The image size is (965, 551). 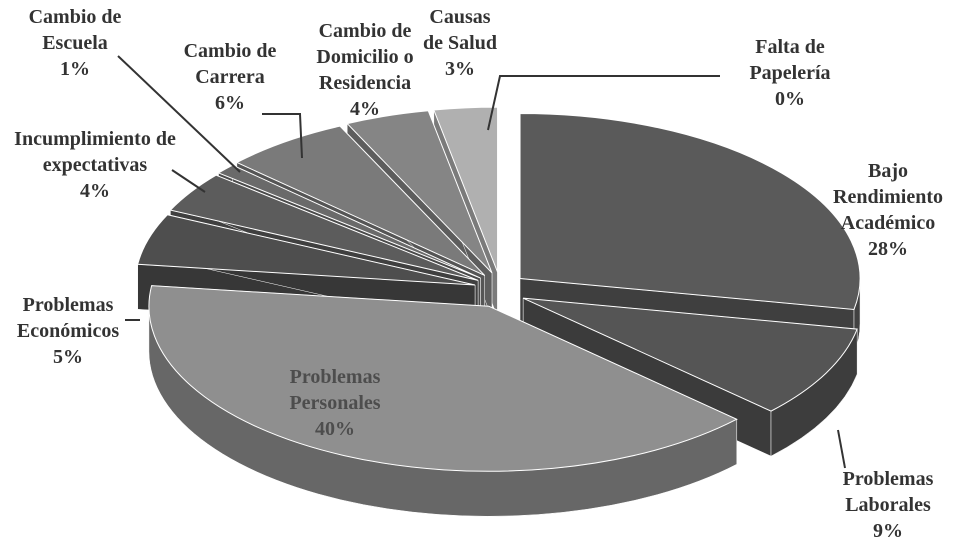 I want to click on slice-label: Cambio de Escuela 1%, so click(x=75, y=43).